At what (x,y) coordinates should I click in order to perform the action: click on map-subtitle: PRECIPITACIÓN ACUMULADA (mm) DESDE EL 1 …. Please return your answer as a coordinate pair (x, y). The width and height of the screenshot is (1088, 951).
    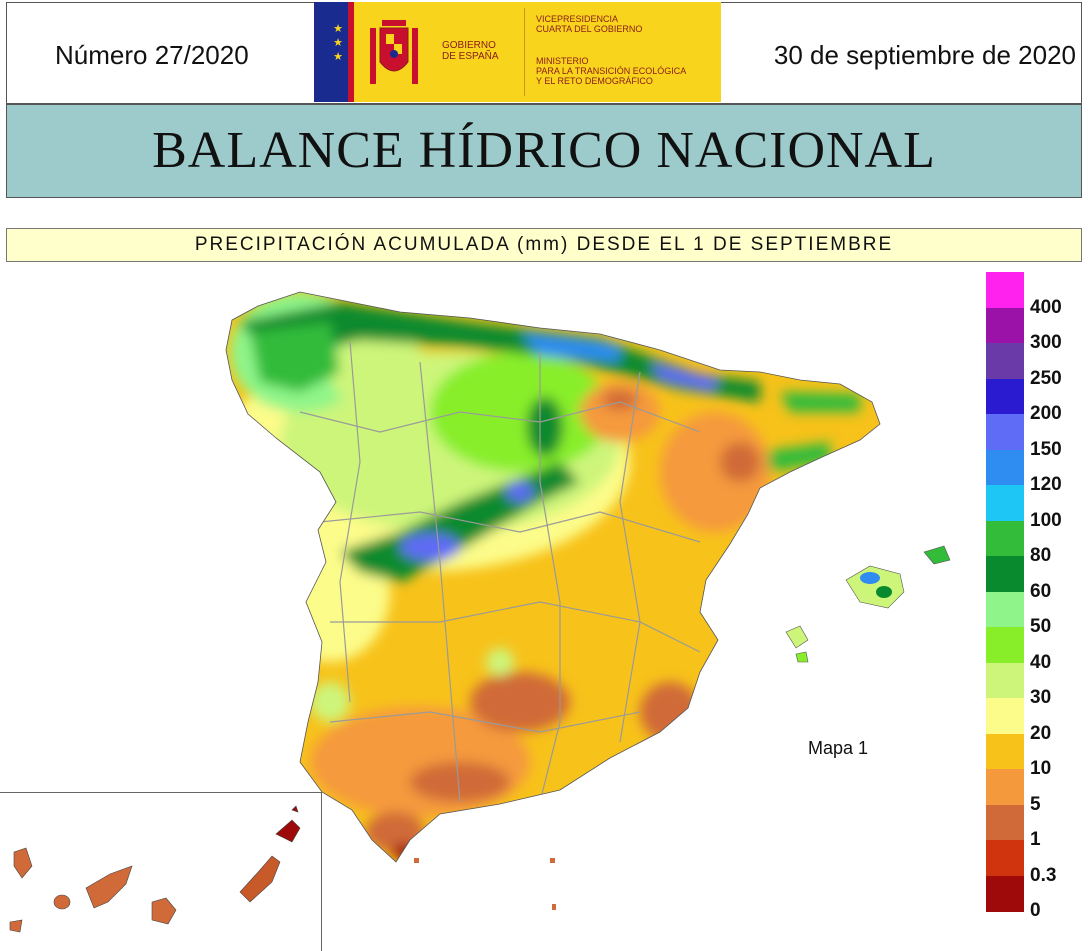
    Looking at the image, I should click on (544, 244).